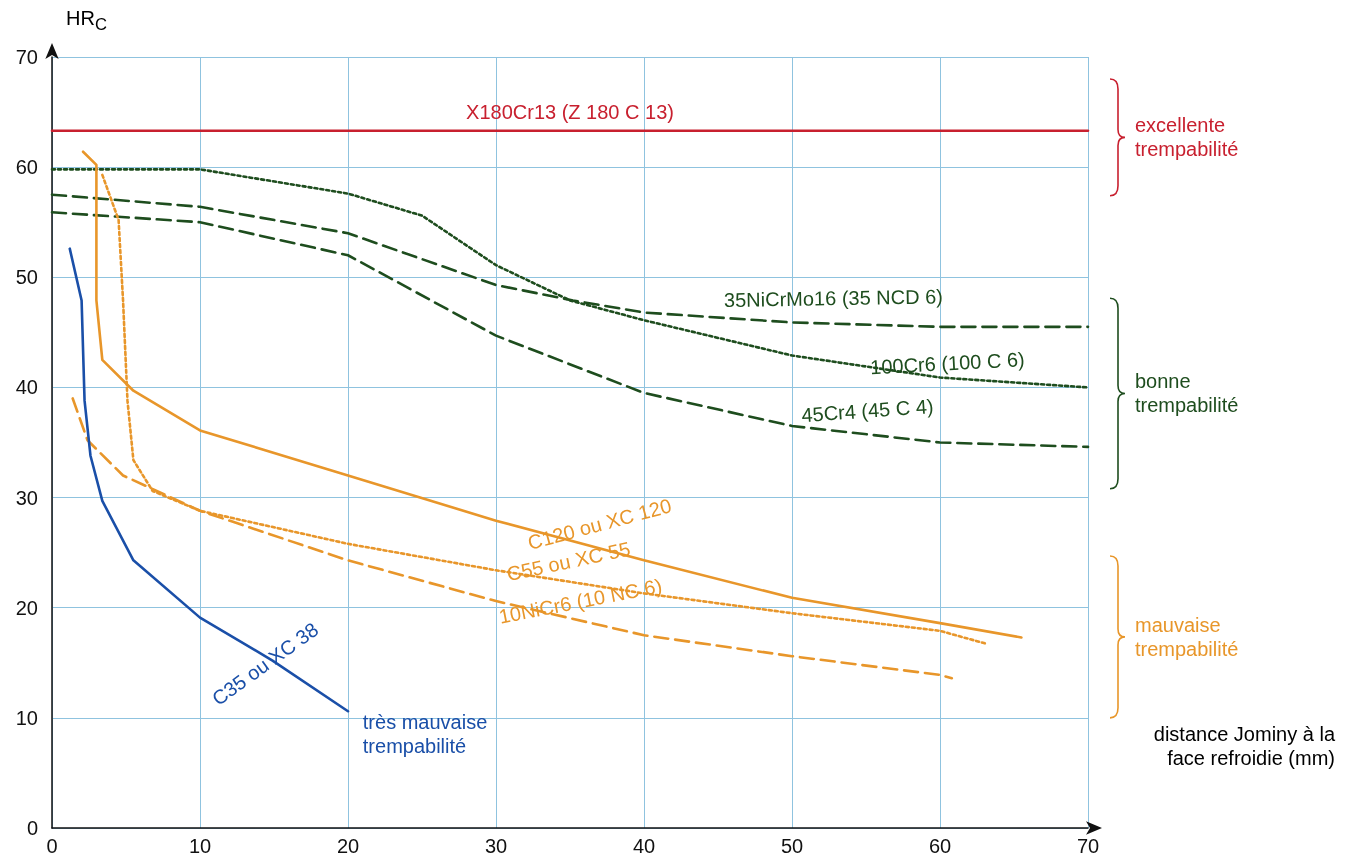  I want to click on x-tick-label: 10, so click(200, 846).